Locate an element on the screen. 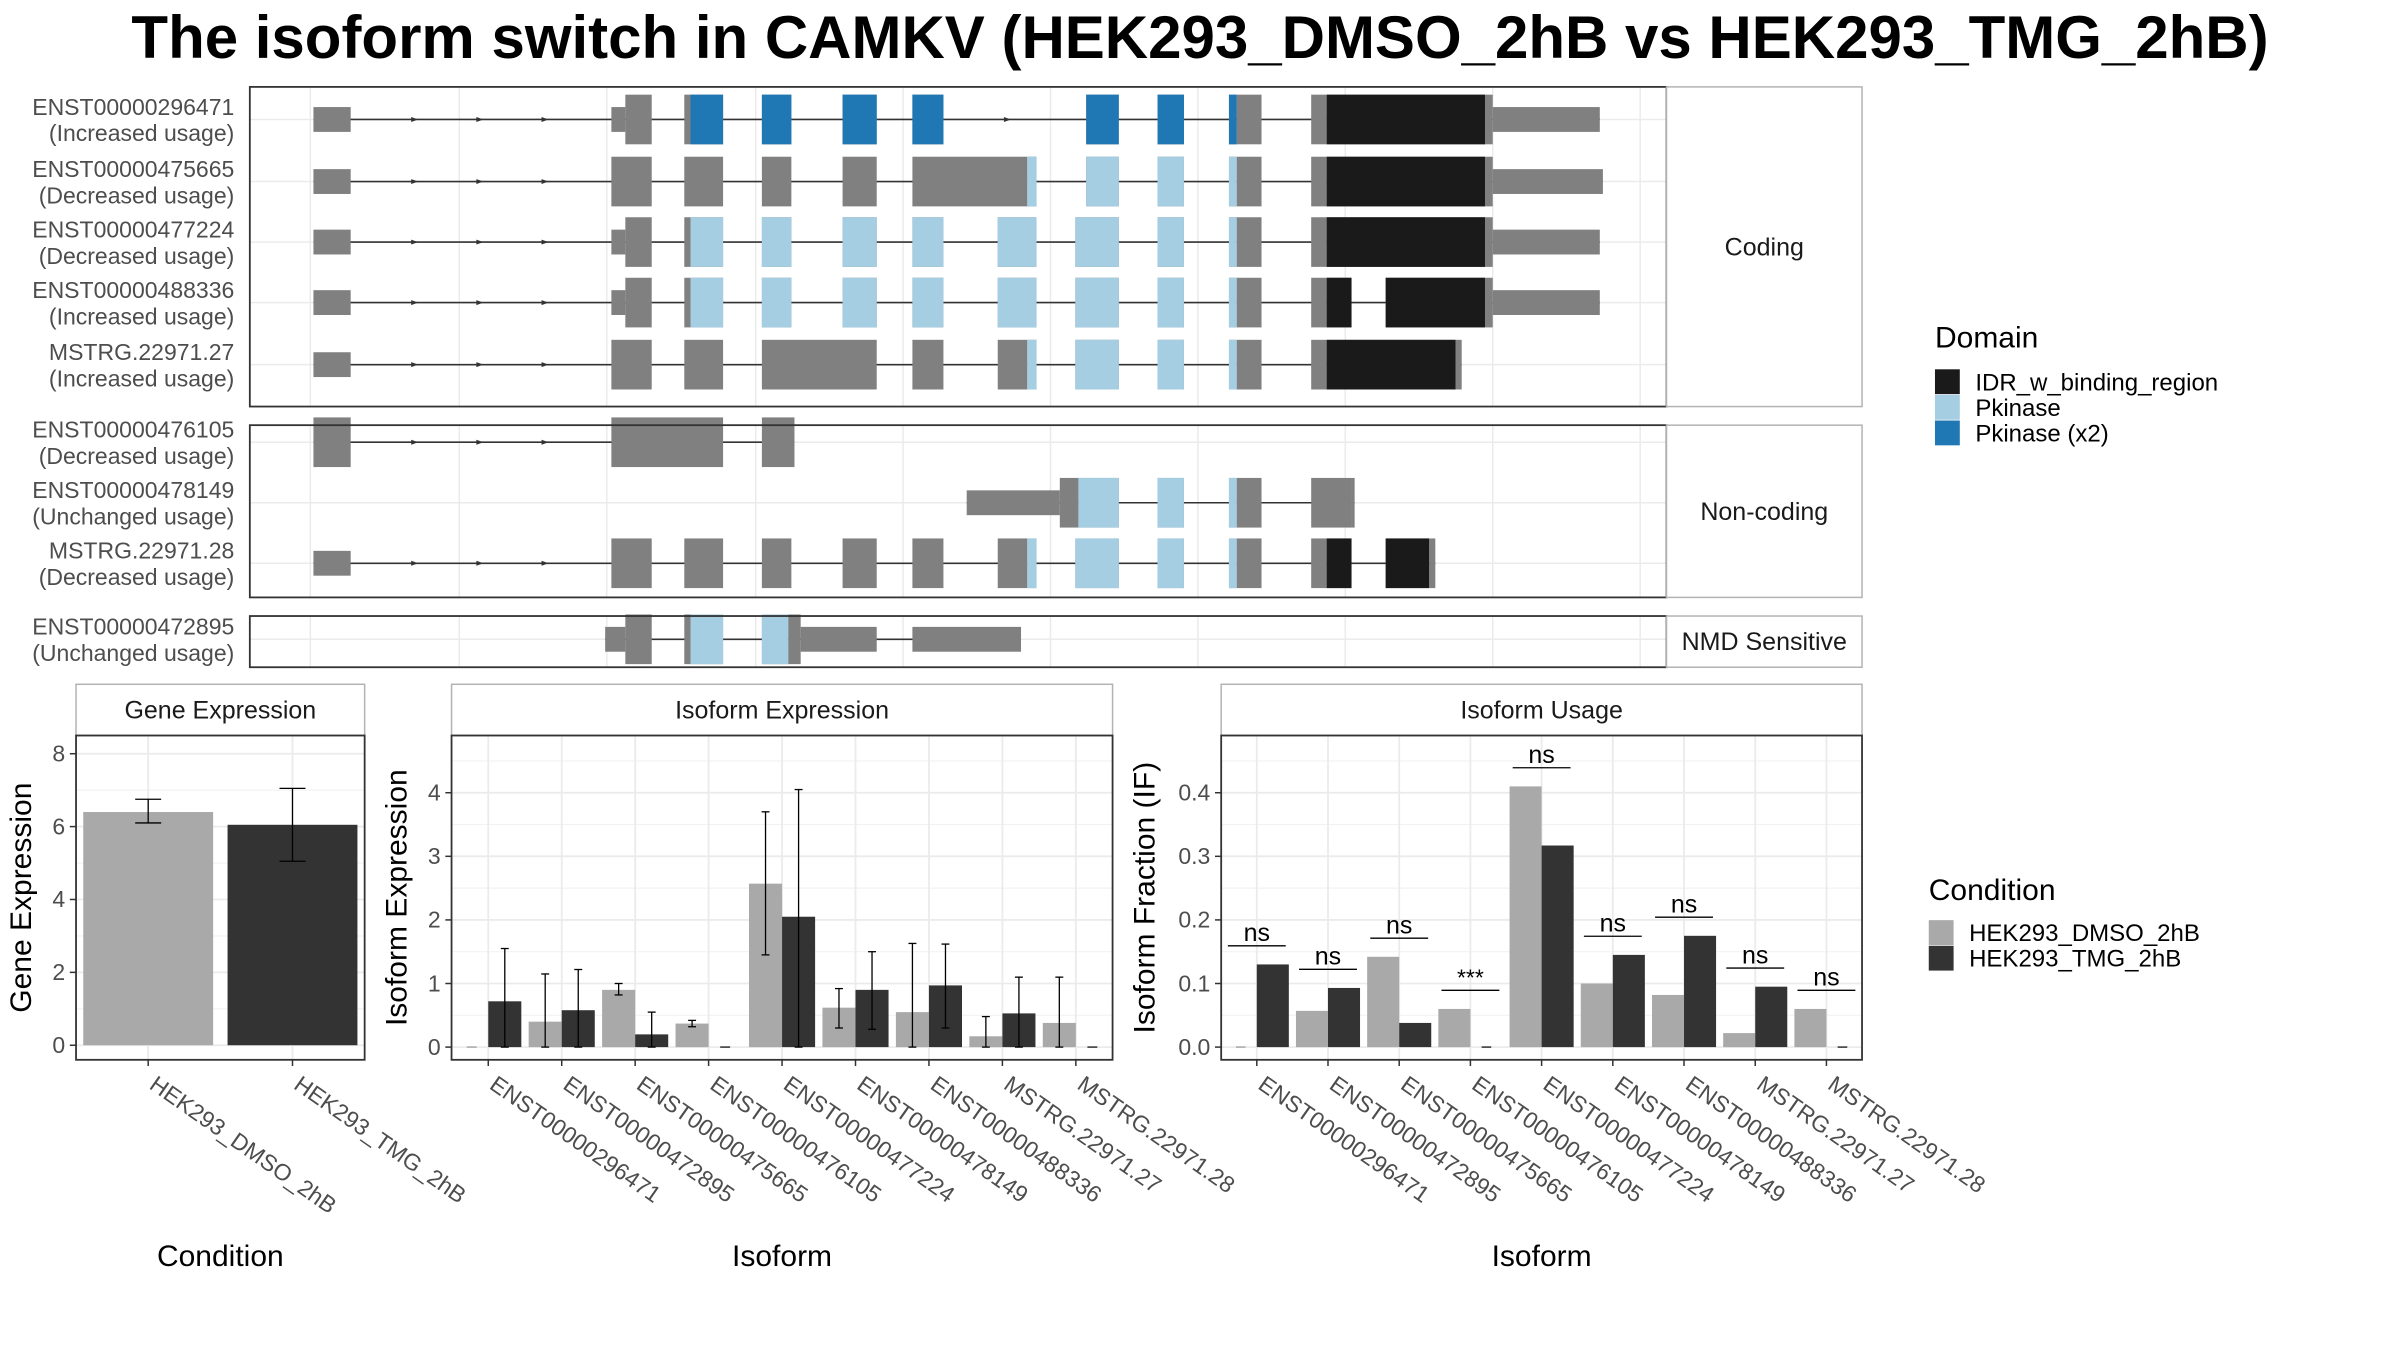 Image resolution: width=2400 pixels, height=1350 pixels. transcript-MSTRG.22971.27: MSTRG.22971.27(Increased usage) is located at coordinates (755, 365).